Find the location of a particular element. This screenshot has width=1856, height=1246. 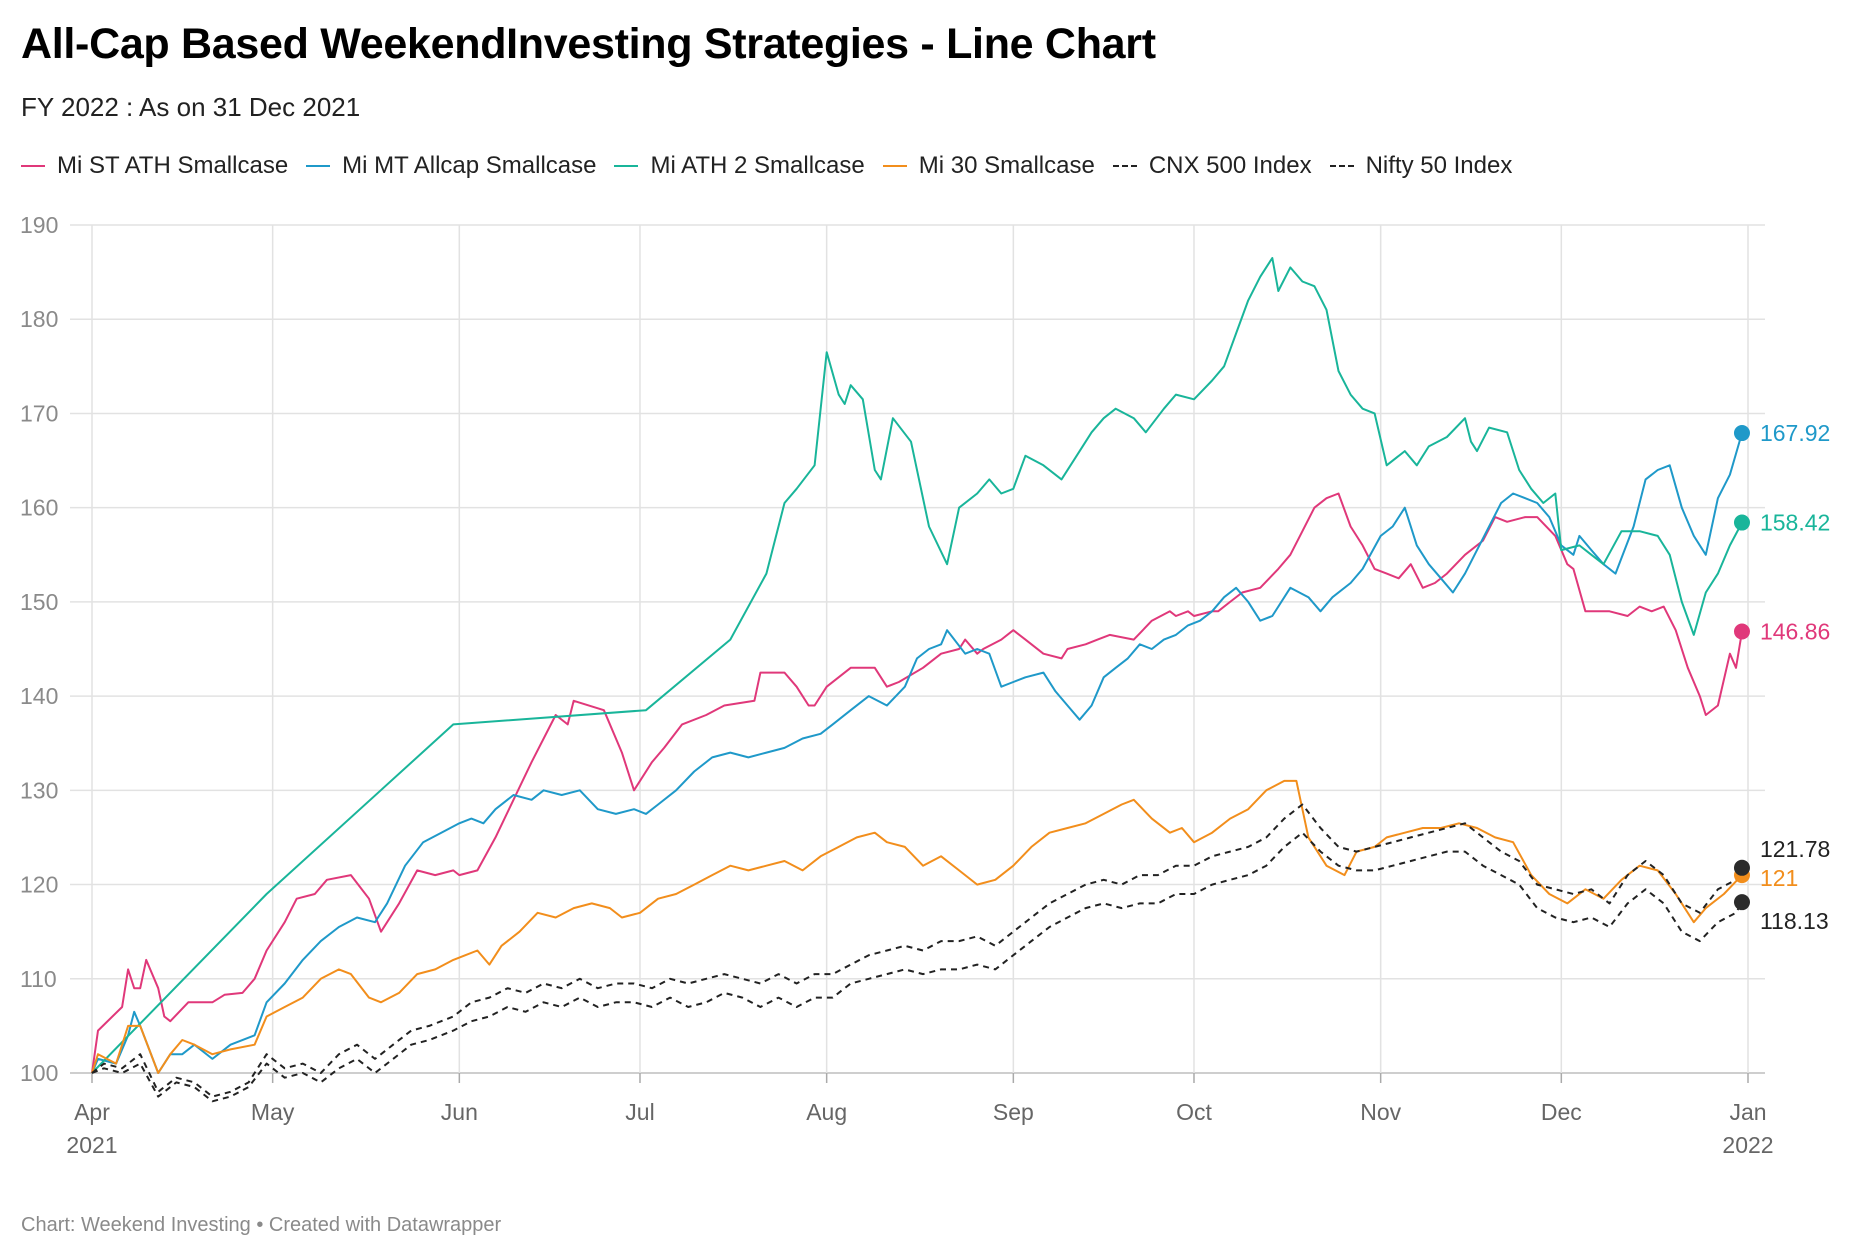

y-tick-label: 150 is located at coordinates (39, 602).